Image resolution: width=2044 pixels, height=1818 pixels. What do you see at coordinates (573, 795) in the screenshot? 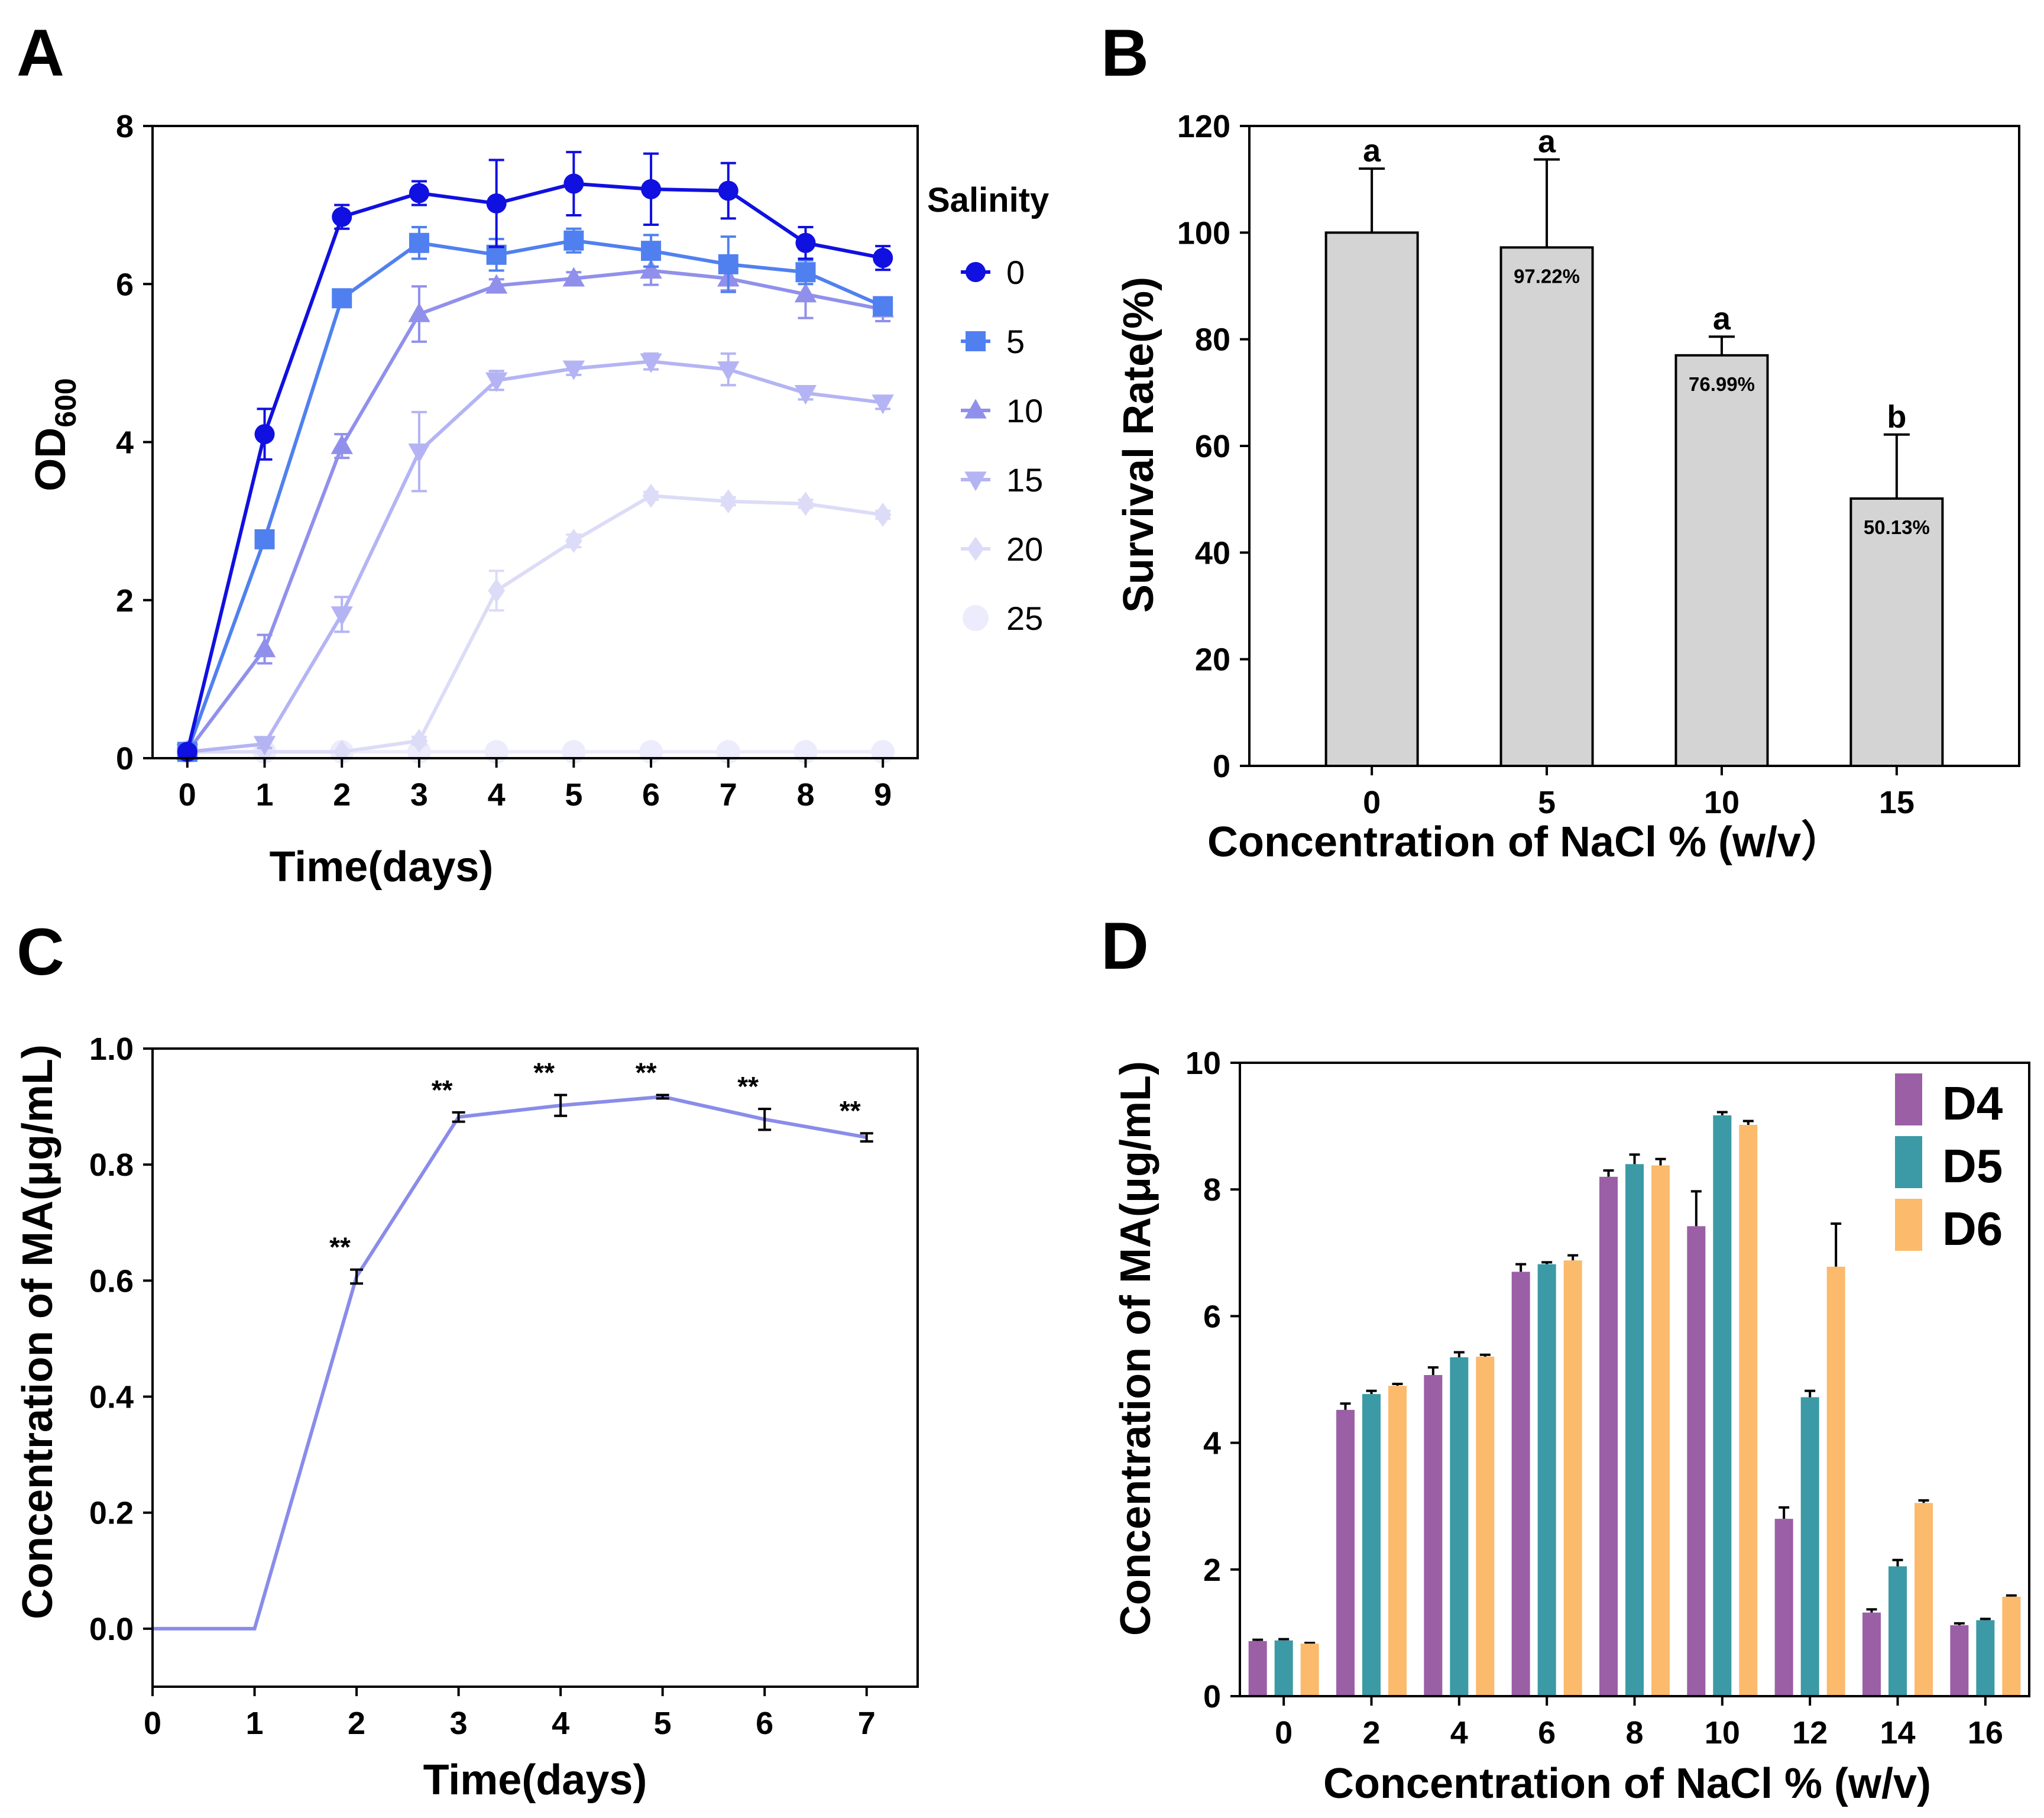
I see `panel-a-xtick-label: 5` at bounding box center [573, 795].